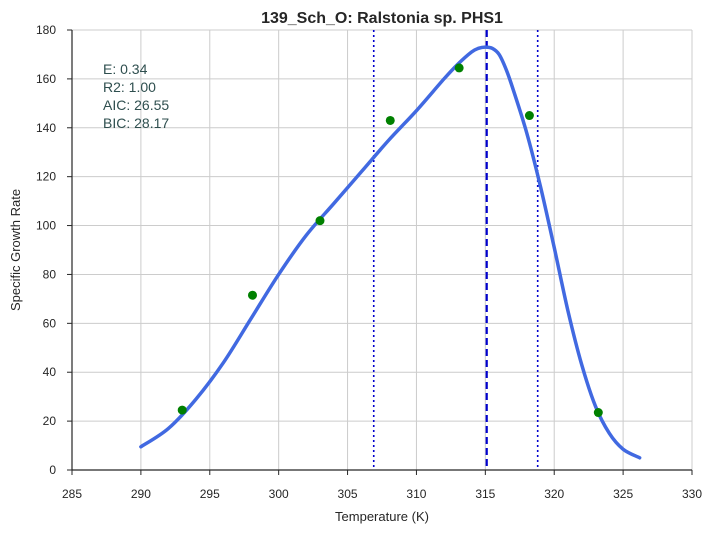 The image size is (713, 533). What do you see at coordinates (692, 494) in the screenshot?
I see `x-tick-label: 330` at bounding box center [692, 494].